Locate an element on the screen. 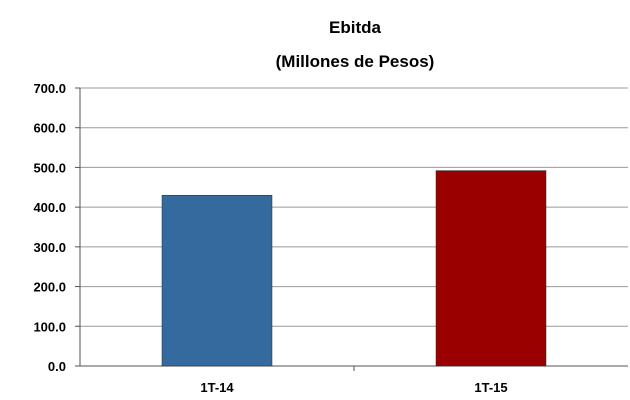  x-tick-label: 1T-14 is located at coordinates (217, 387).